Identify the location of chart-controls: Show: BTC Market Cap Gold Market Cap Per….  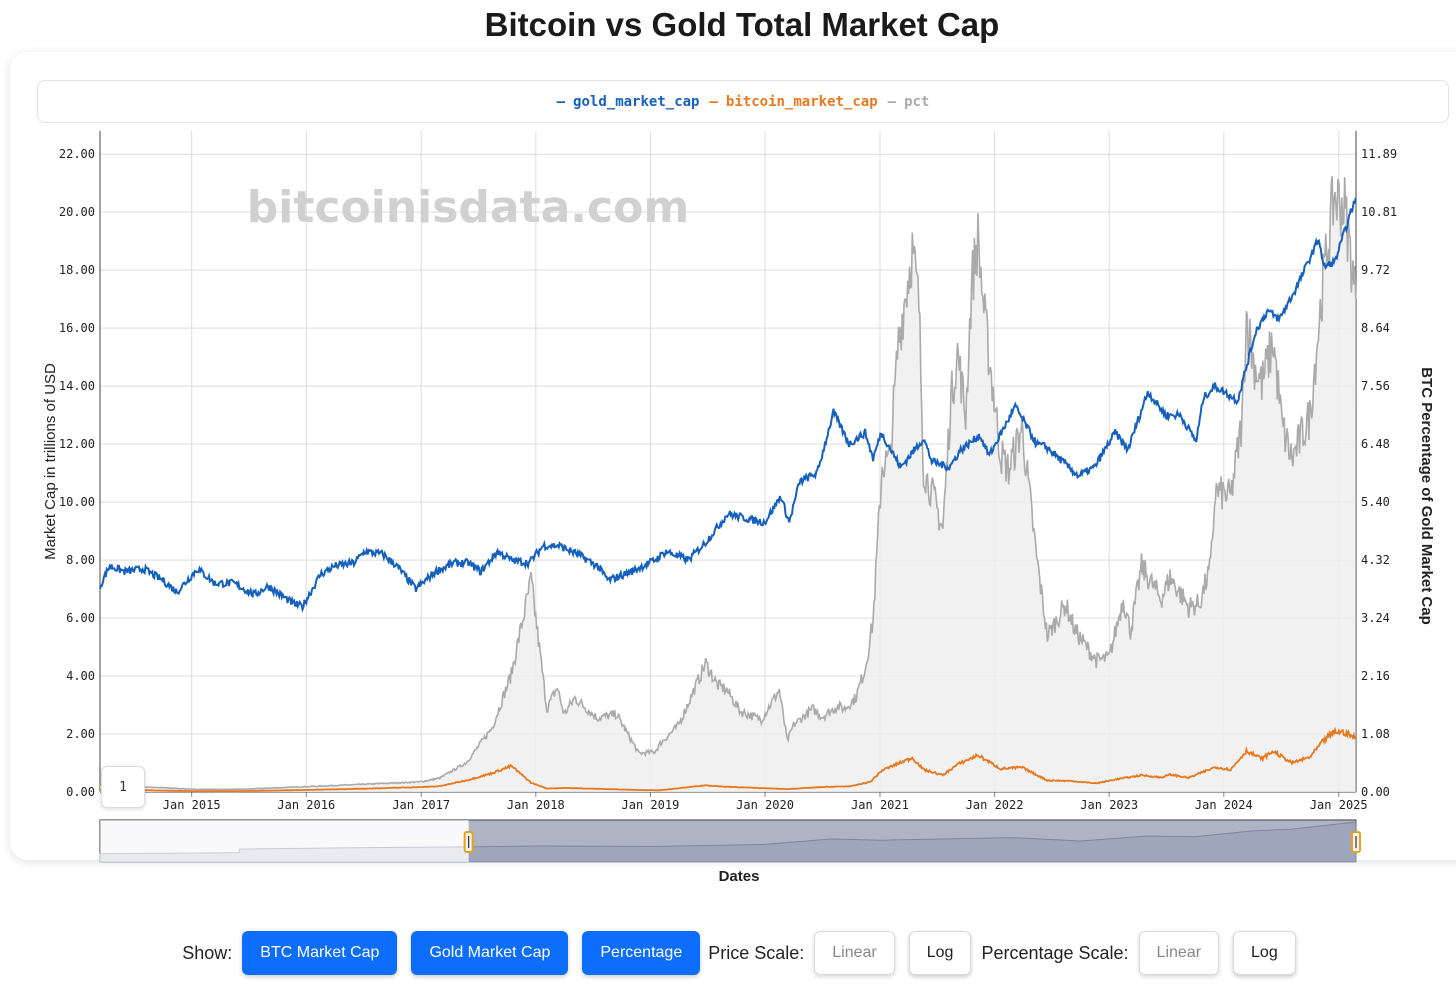
(728, 953).